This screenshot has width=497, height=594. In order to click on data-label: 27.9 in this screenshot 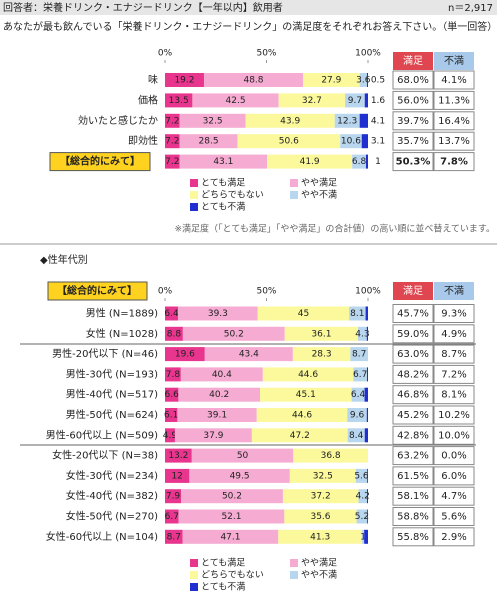, I will do `click(331, 81)`.